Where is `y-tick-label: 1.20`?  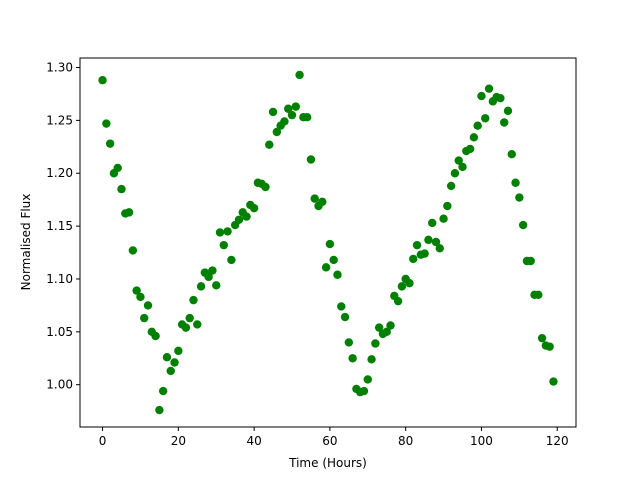 y-tick-label: 1.20 is located at coordinates (59, 173).